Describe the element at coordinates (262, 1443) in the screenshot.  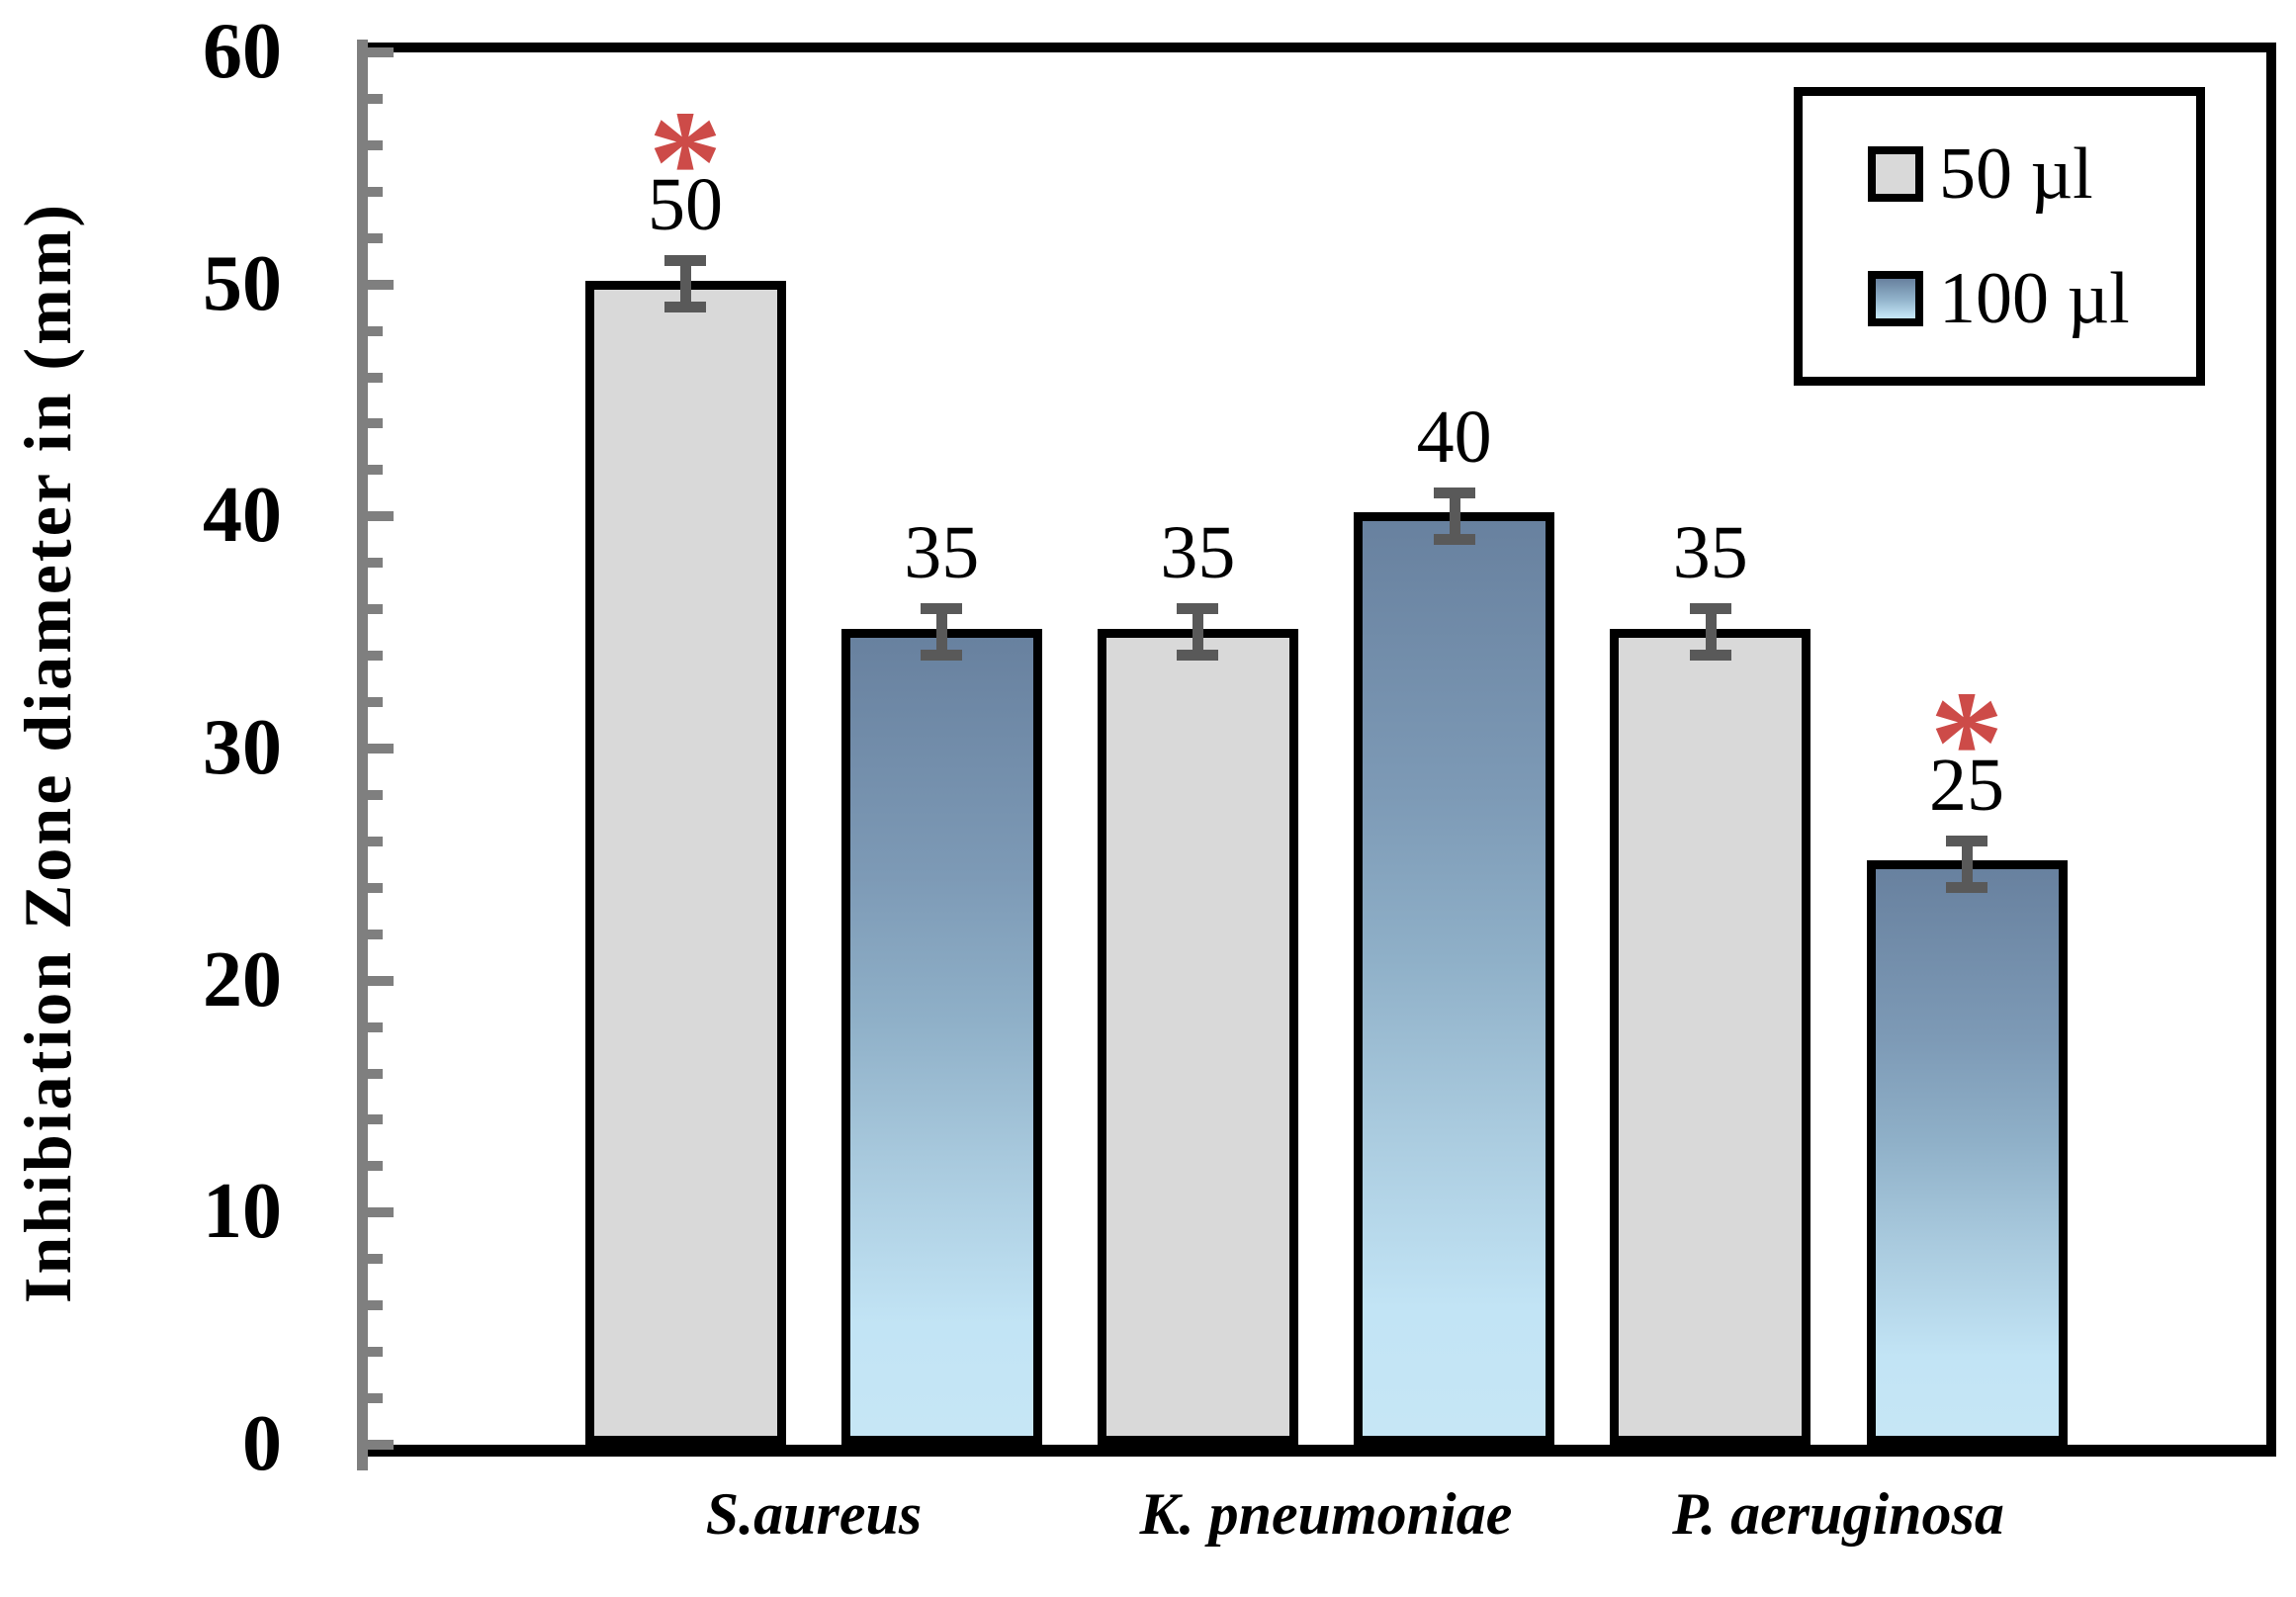
I see `y-tick-label: 0` at that location.